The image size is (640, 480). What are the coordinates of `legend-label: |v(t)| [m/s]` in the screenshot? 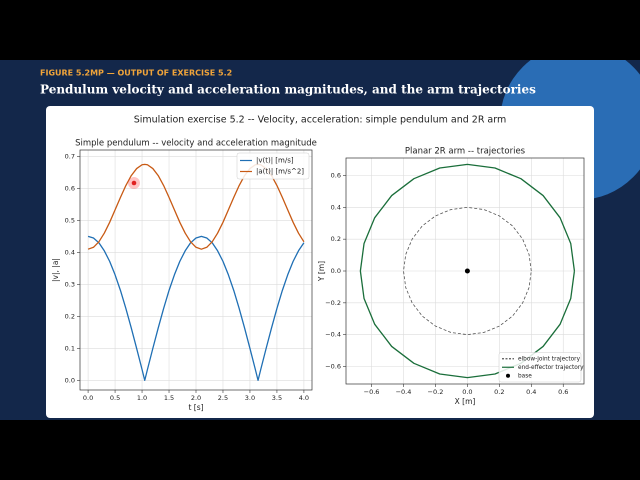 It's located at (275, 161).